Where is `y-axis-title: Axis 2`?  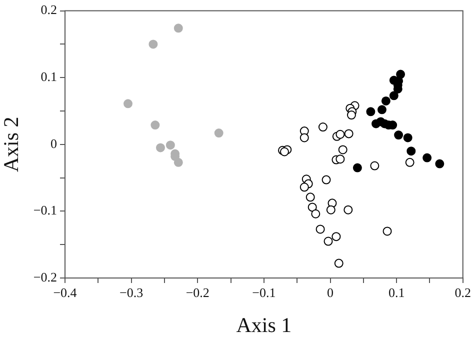 y-axis-title: Axis 2 is located at coordinates (12, 144).